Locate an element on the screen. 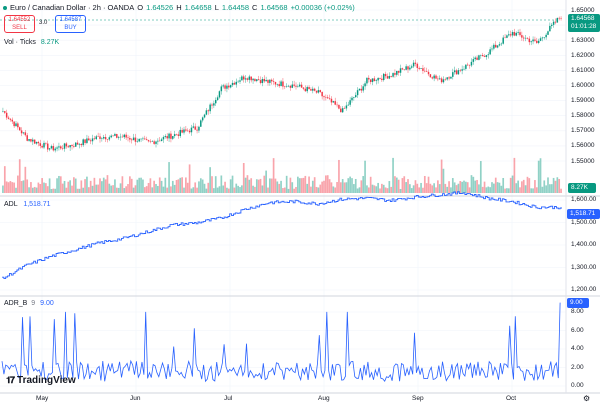  sell-button: 1.64552 SELL is located at coordinates (19, 24).